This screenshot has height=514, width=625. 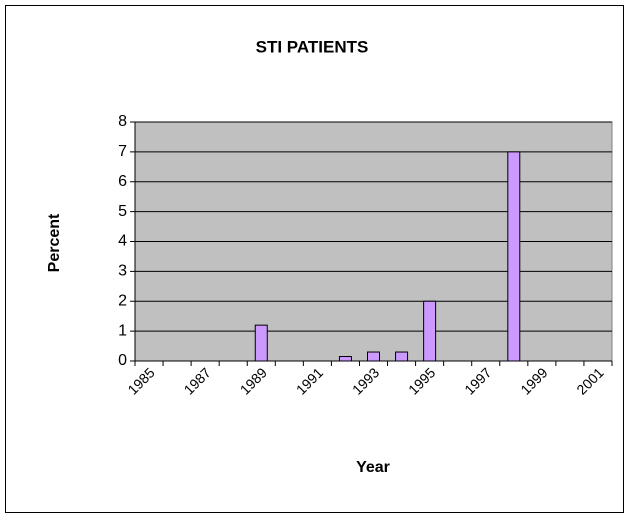 What do you see at coordinates (122, 241) in the screenshot?
I see `y-tick-label: 4` at bounding box center [122, 241].